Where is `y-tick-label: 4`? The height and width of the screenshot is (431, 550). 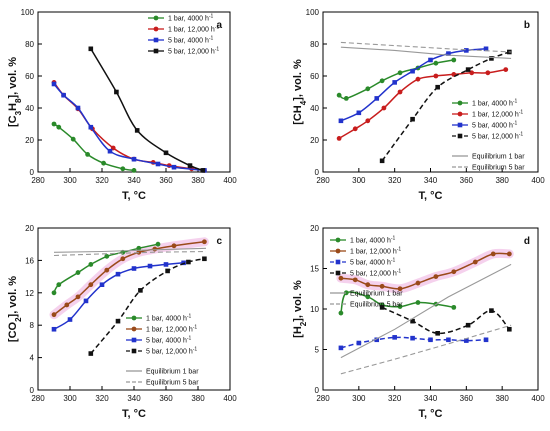
y-tick-label: 4 is located at coordinates (32, 358).